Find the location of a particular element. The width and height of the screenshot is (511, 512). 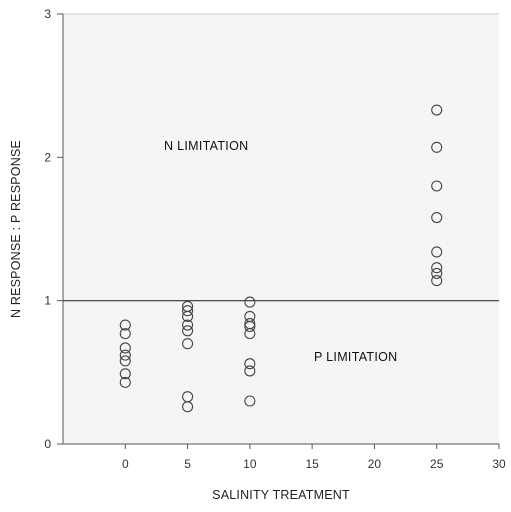

x-axis-title: SALINITY TREATMENT is located at coordinates (281, 495).